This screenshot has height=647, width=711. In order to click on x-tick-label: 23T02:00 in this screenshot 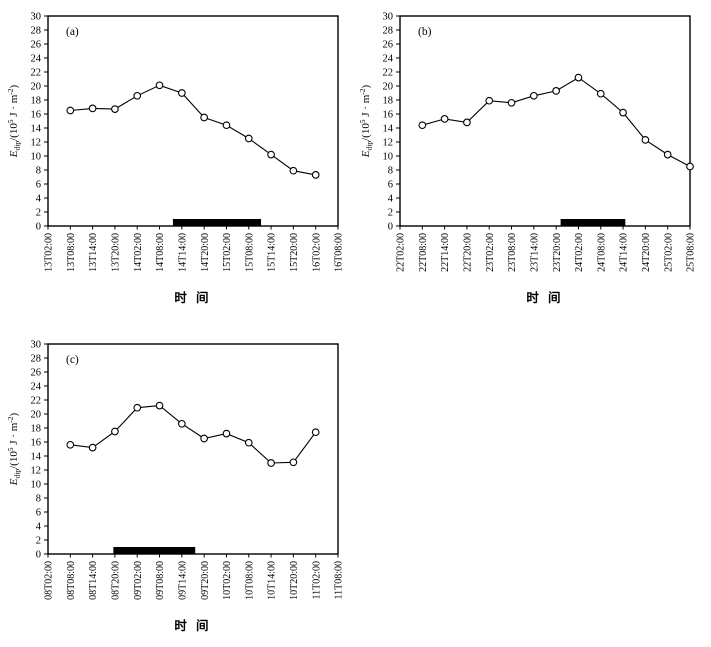, I will do `click(490, 252)`.